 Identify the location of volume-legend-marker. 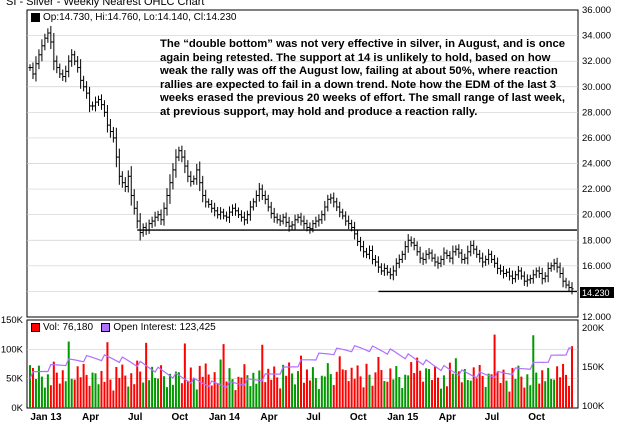
(35, 327).